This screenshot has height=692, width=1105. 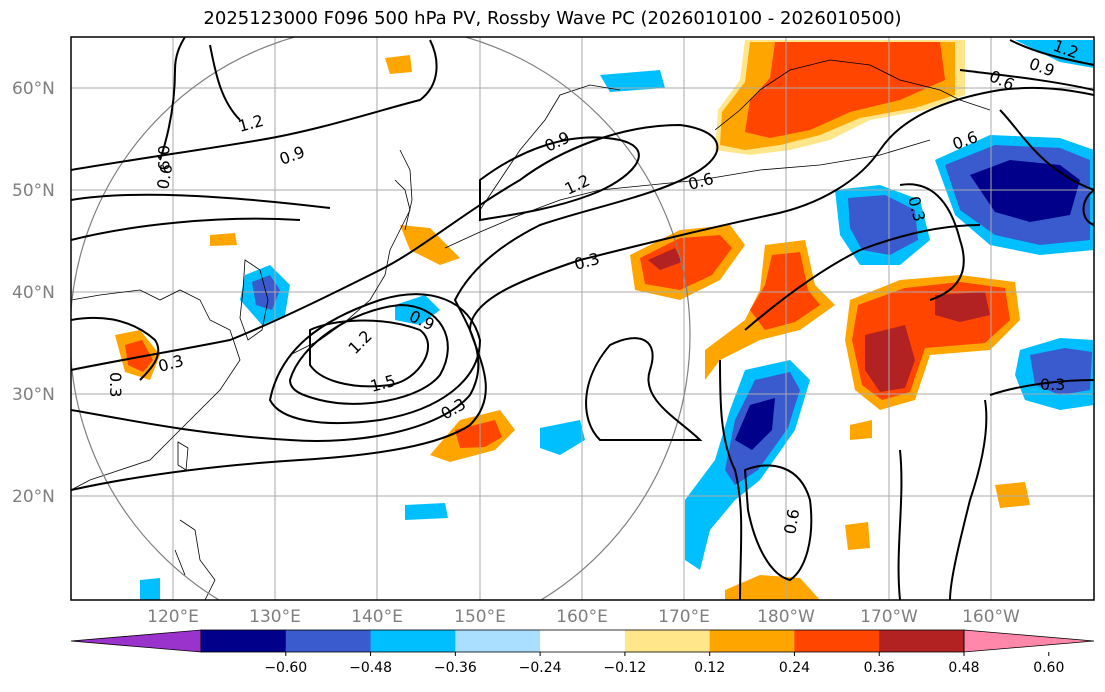 I want to click on colorbar-tick-label: −0.24, so click(x=540, y=668).